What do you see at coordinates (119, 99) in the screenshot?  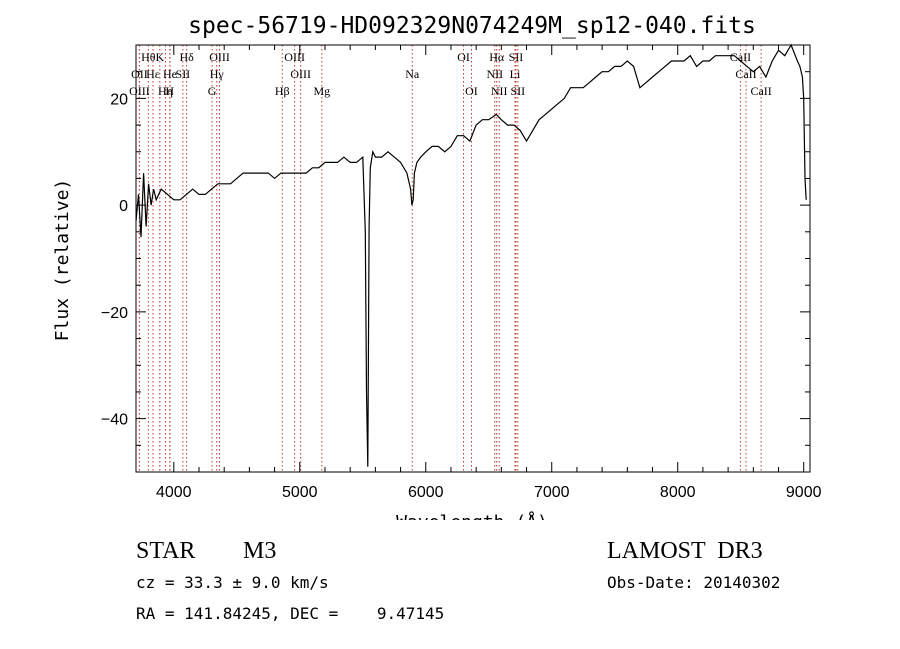 I see `y-tick-label-20: 20` at bounding box center [119, 99].